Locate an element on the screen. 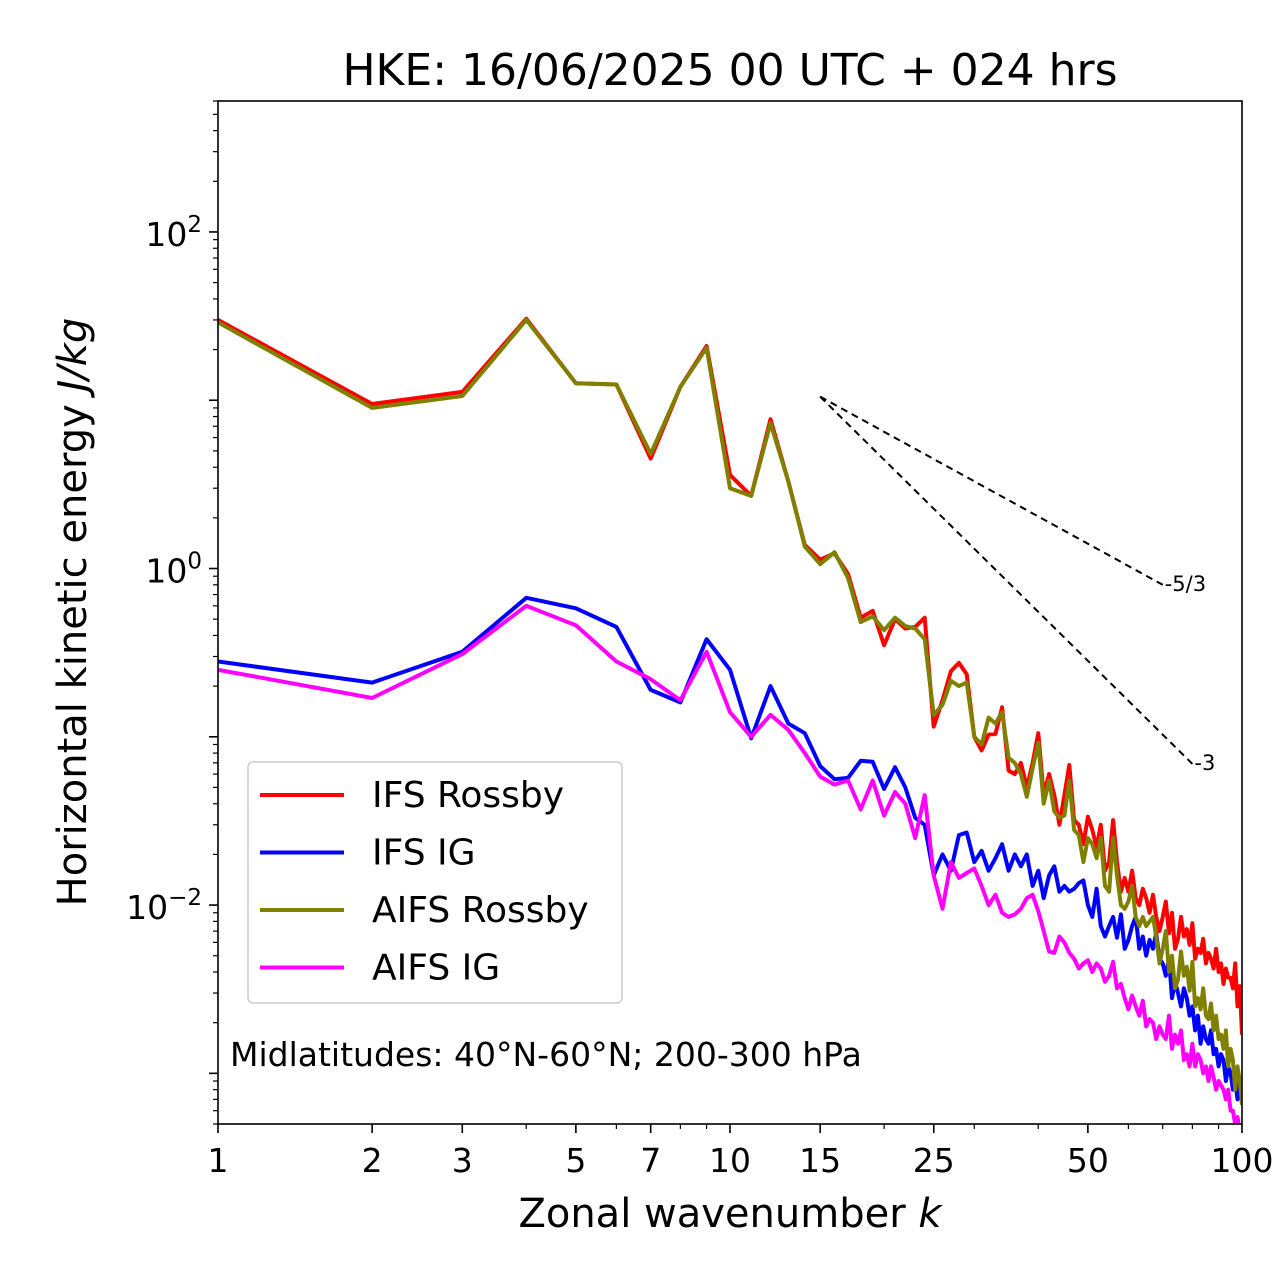 The width and height of the screenshot is (1280, 1288). x-tick-label: 1 is located at coordinates (218, 1160).